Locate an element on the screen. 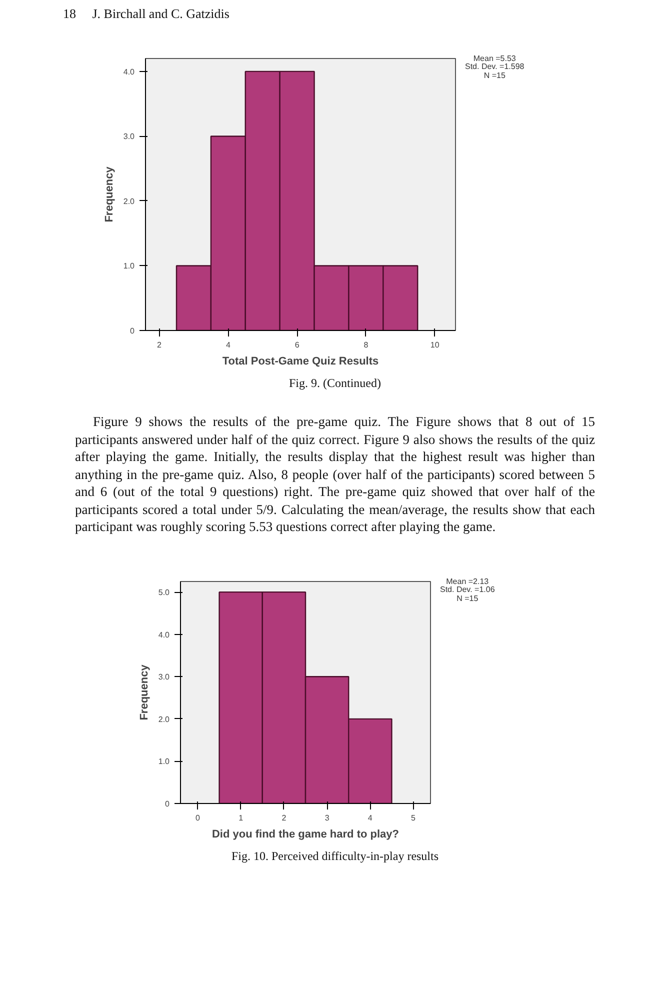 Image resolution: width=659 pixels, height=1000 pixels. x-tick-label: 3 is located at coordinates (327, 818).